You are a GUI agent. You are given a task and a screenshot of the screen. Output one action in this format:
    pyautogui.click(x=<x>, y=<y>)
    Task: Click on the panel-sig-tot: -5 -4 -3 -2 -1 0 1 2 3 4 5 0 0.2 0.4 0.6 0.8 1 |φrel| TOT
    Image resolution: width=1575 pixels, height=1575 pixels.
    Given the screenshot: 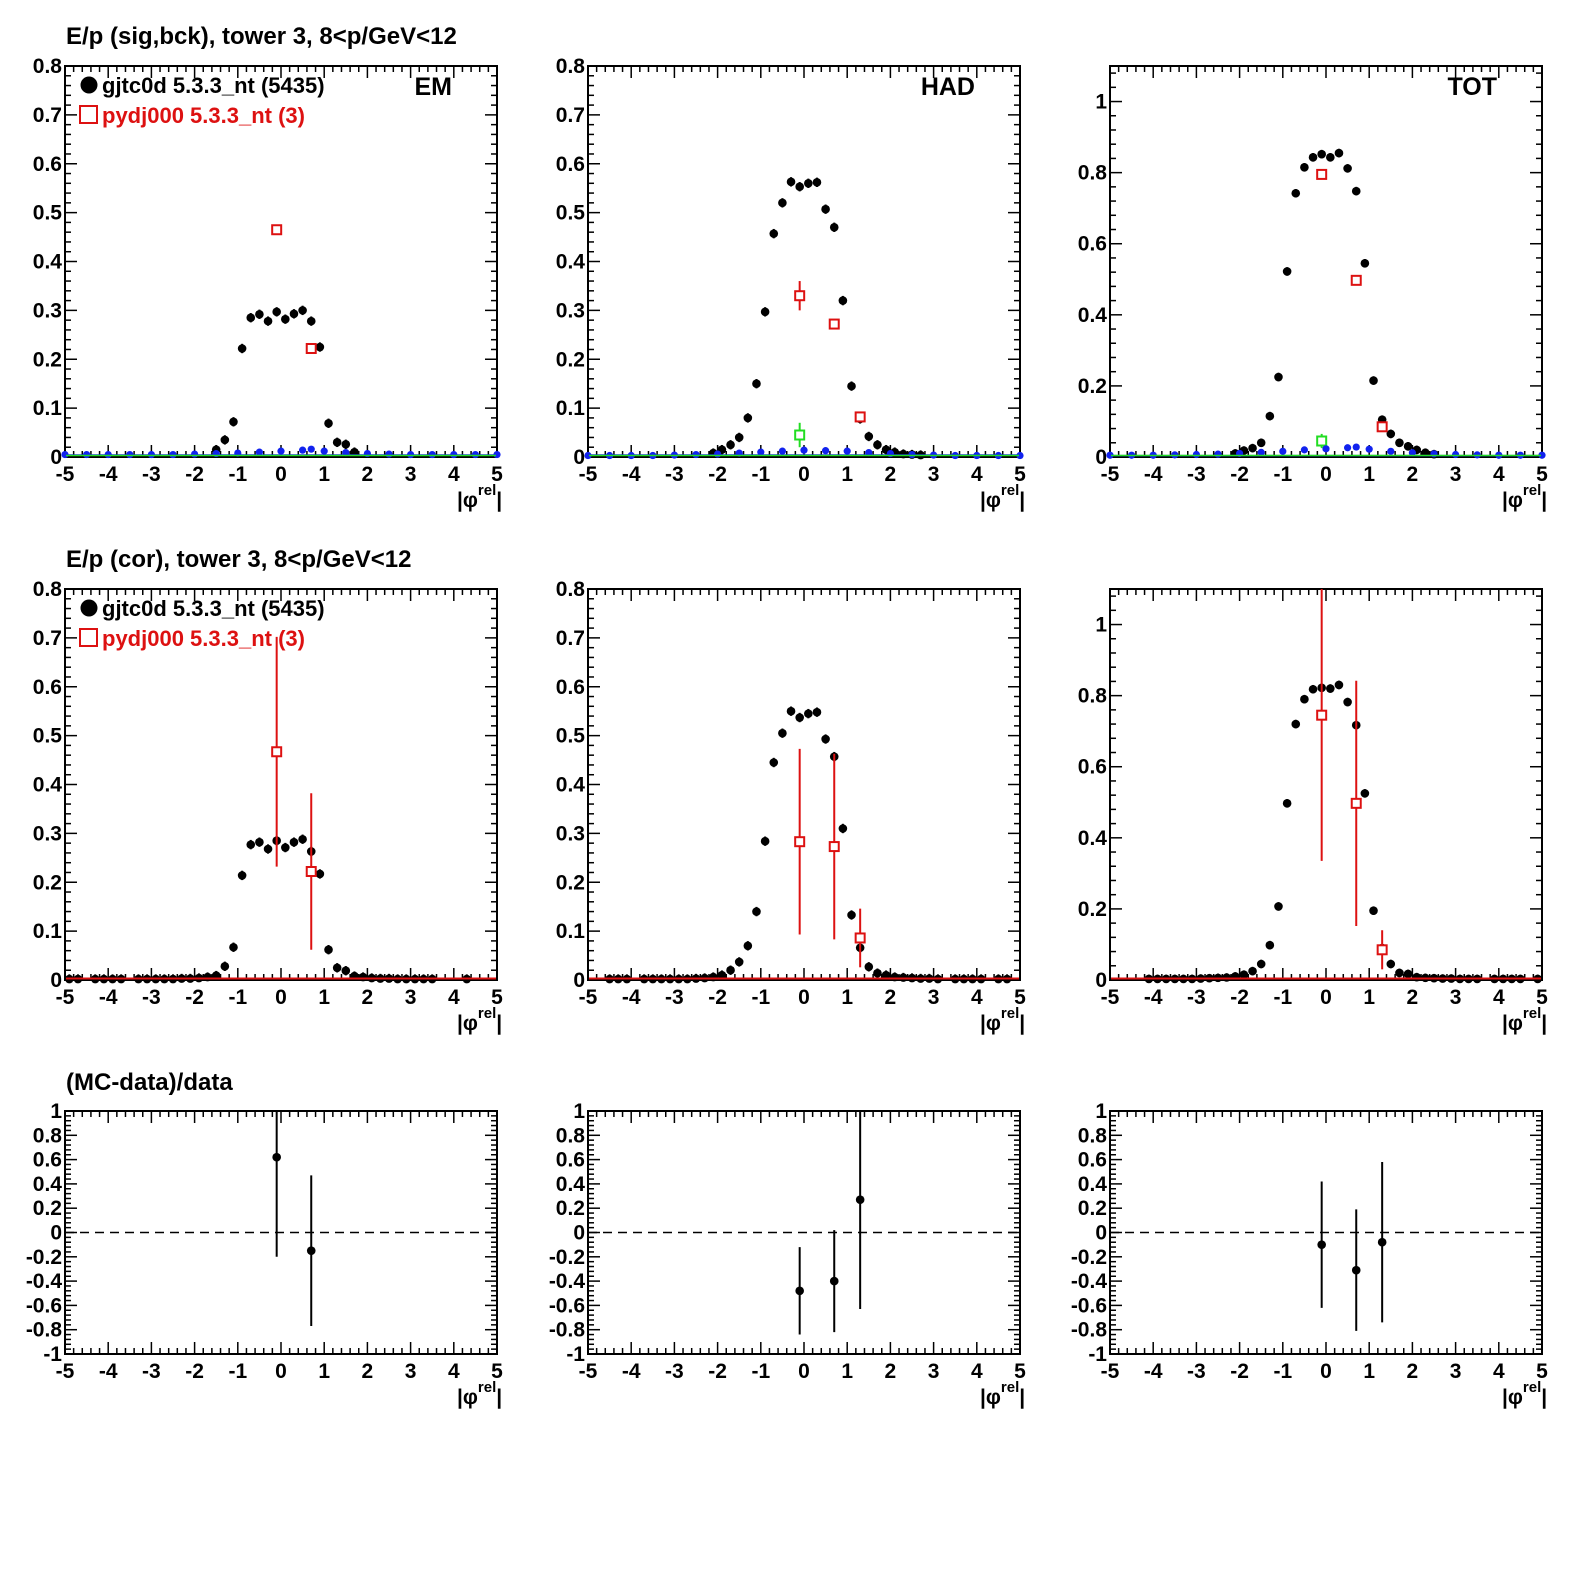 What is the action you would take?
    pyautogui.click(x=1313, y=288)
    